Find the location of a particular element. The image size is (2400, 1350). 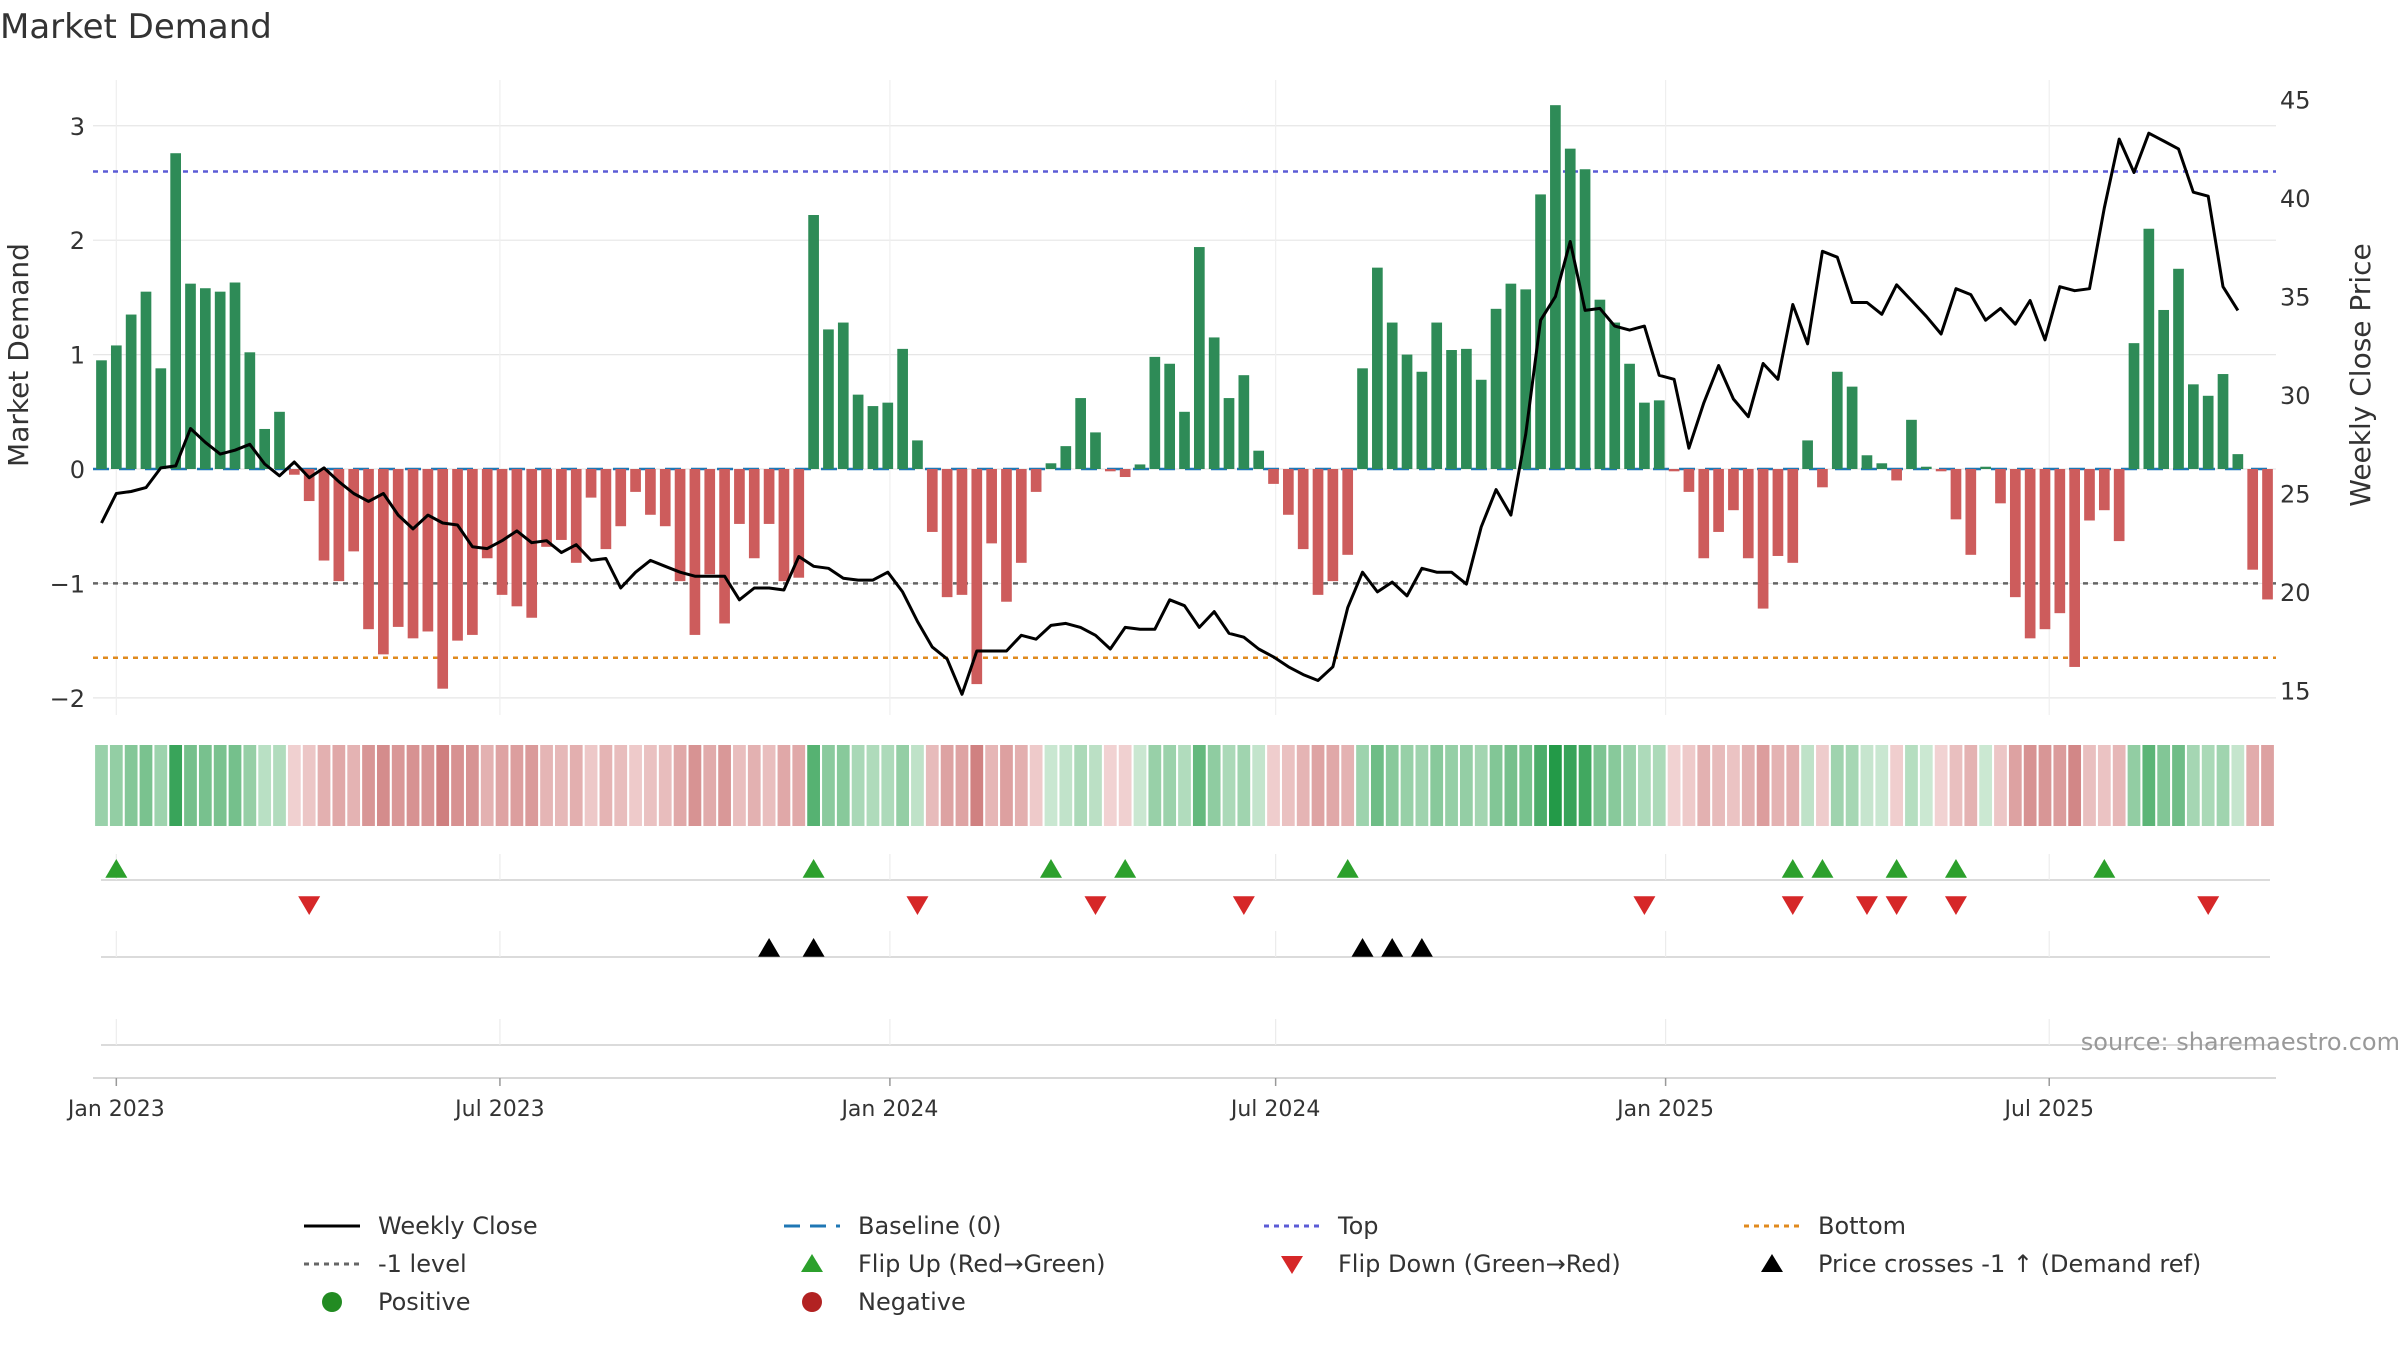

y-tick-label: 1 is located at coordinates (77, 356).